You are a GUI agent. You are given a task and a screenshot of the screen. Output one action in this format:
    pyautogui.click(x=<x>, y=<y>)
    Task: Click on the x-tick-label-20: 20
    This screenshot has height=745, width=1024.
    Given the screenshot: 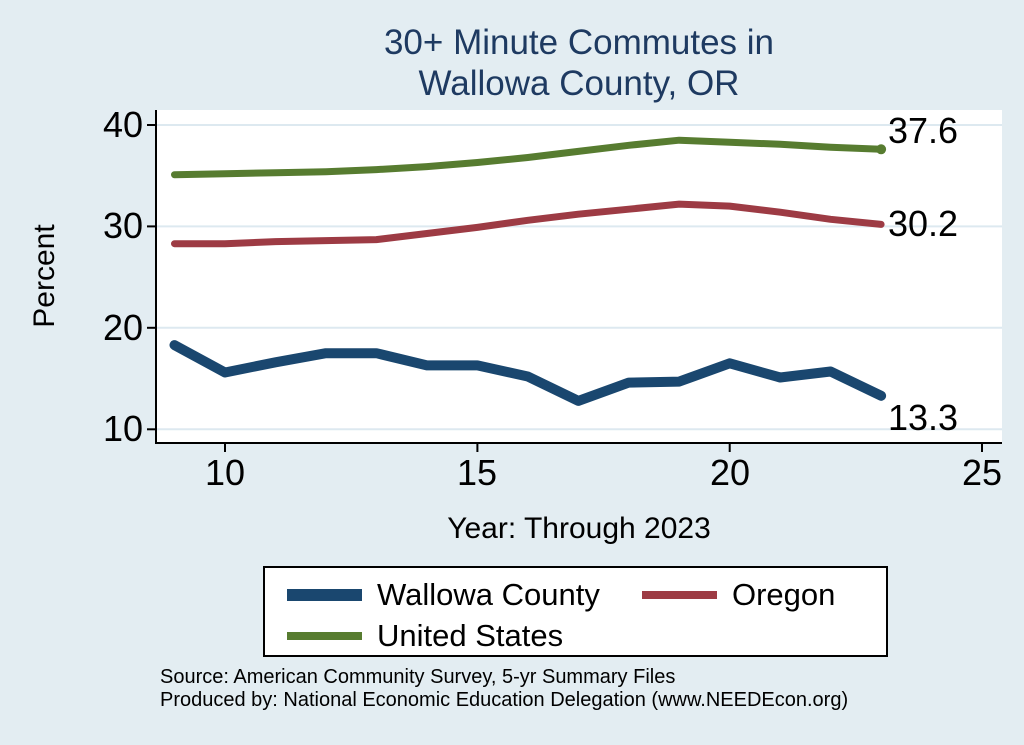 What is the action you would take?
    pyautogui.click(x=730, y=472)
    